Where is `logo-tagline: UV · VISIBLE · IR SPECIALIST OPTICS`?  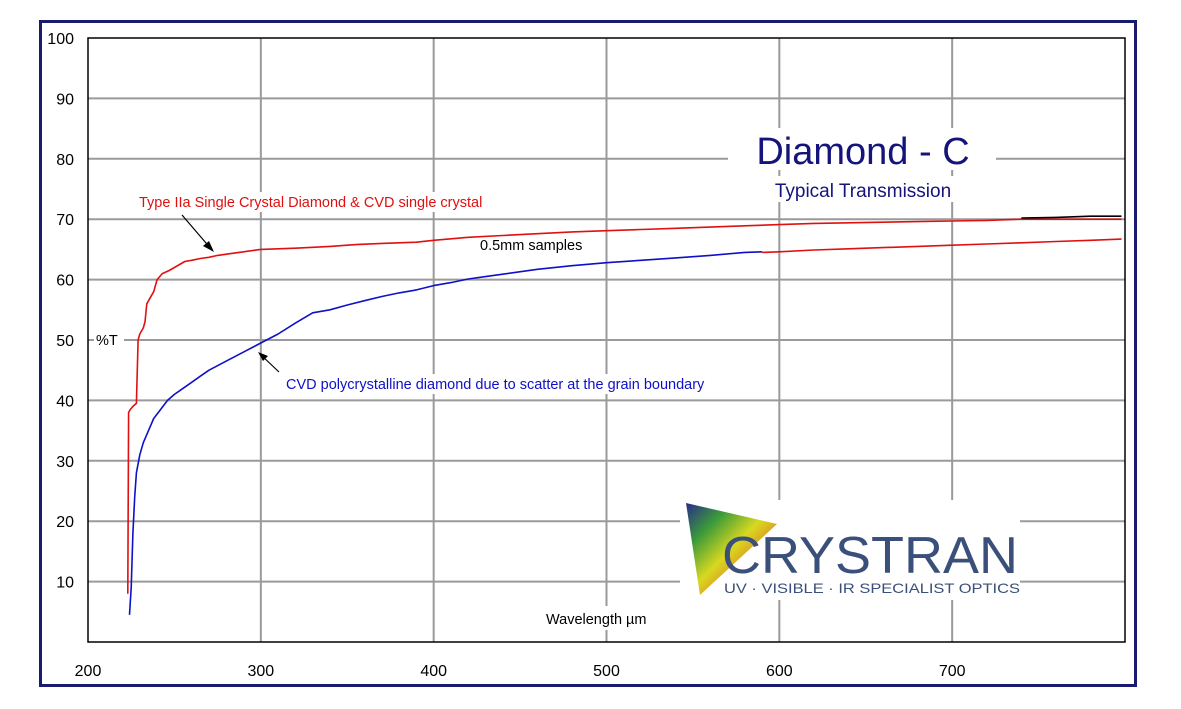
logo-tagline: UV · VISIBLE · IR SPECIALIST OPTICS is located at coordinates (872, 588).